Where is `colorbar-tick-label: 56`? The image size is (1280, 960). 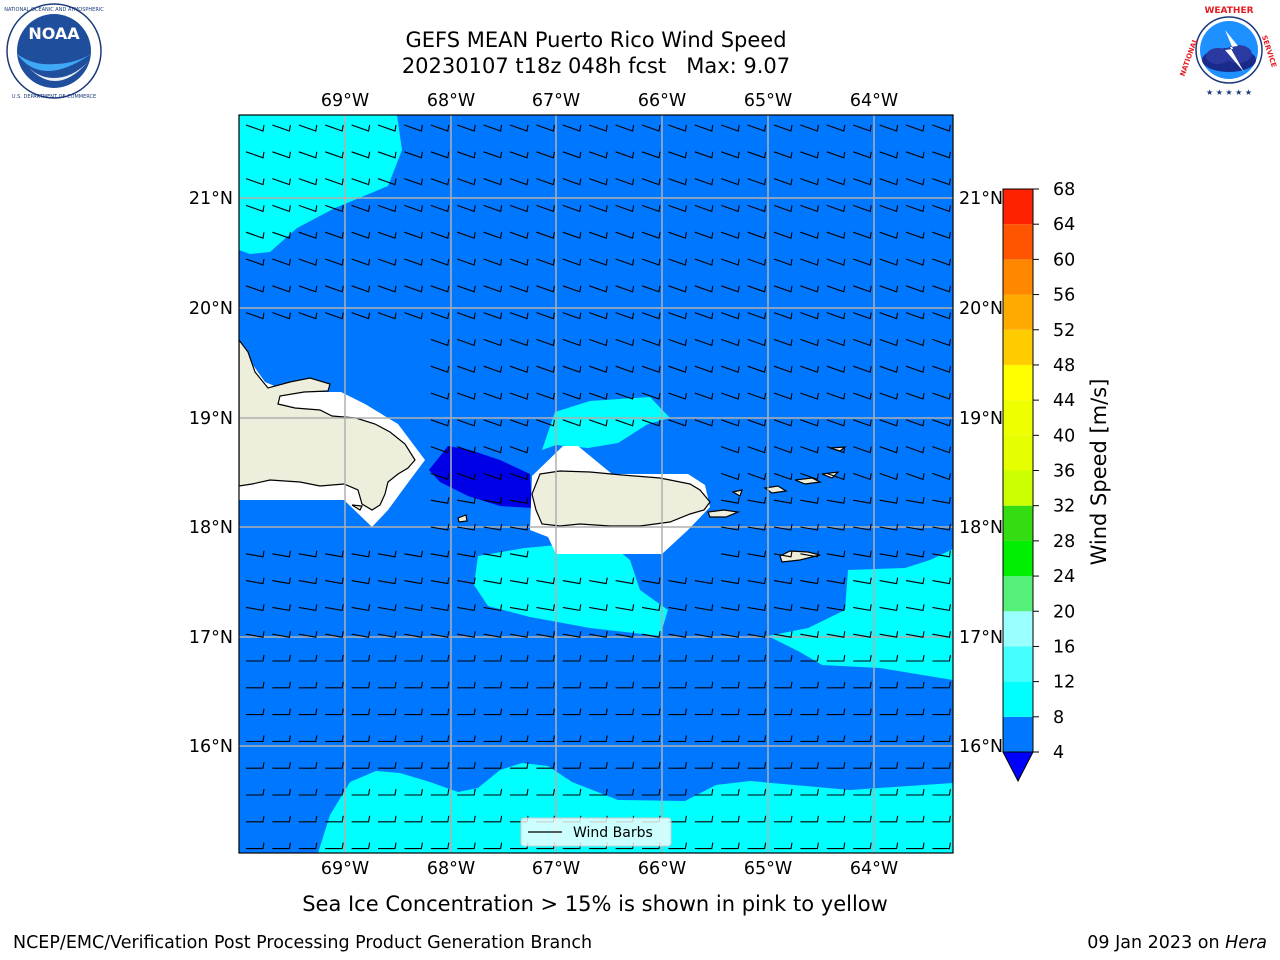
colorbar-tick-label: 56 is located at coordinates (1064, 296).